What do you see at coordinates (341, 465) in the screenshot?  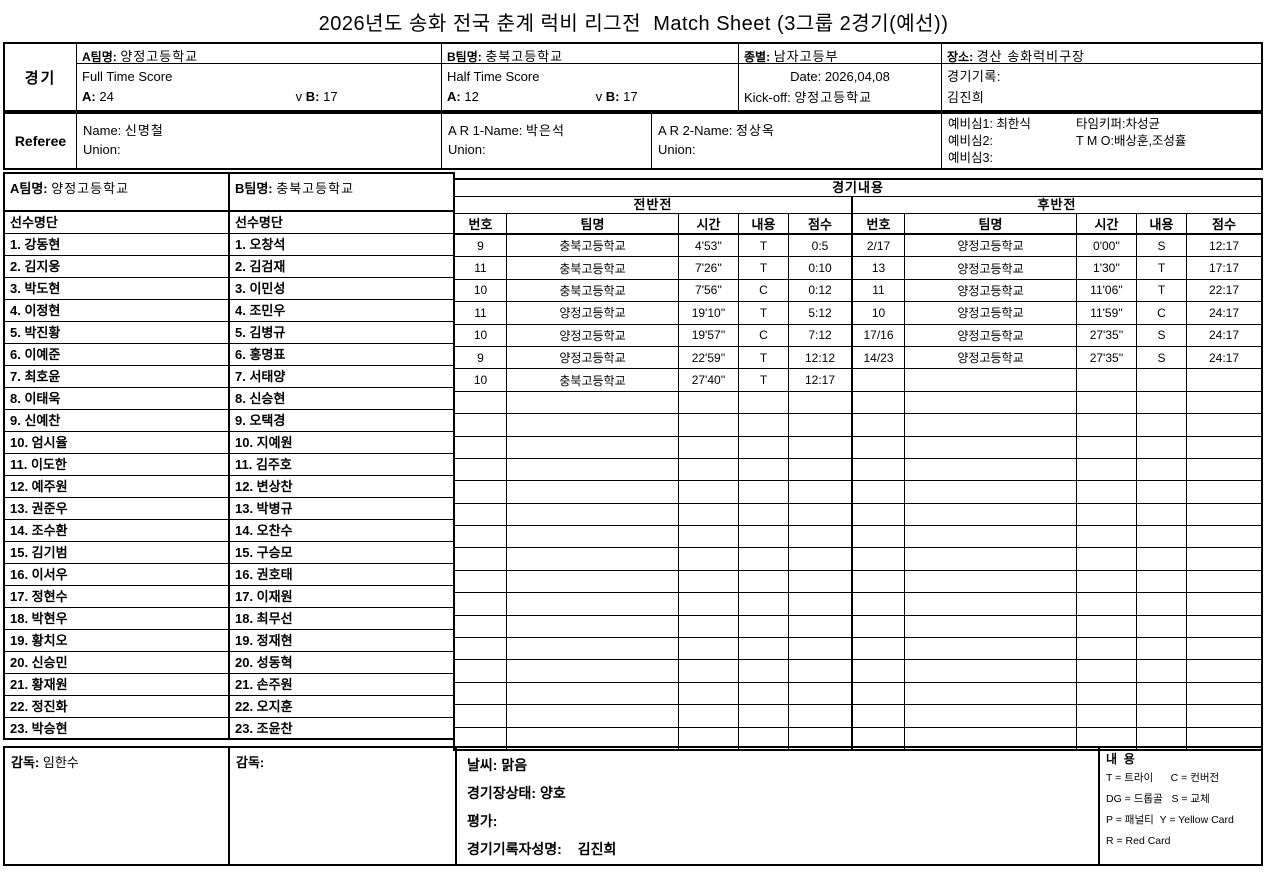 I see `player-row: 11. 김주호` at bounding box center [341, 465].